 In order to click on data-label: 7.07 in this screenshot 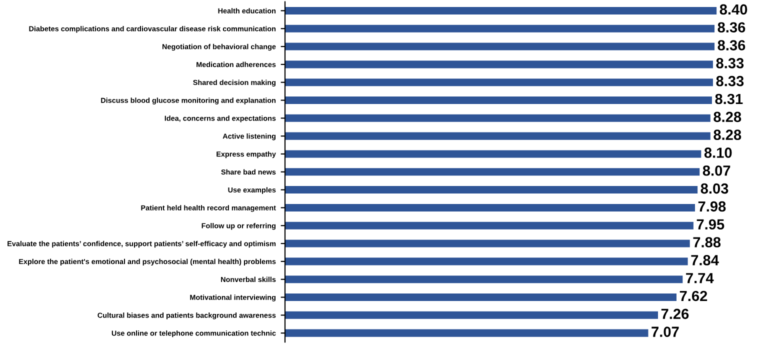, I will do `click(665, 331)`.